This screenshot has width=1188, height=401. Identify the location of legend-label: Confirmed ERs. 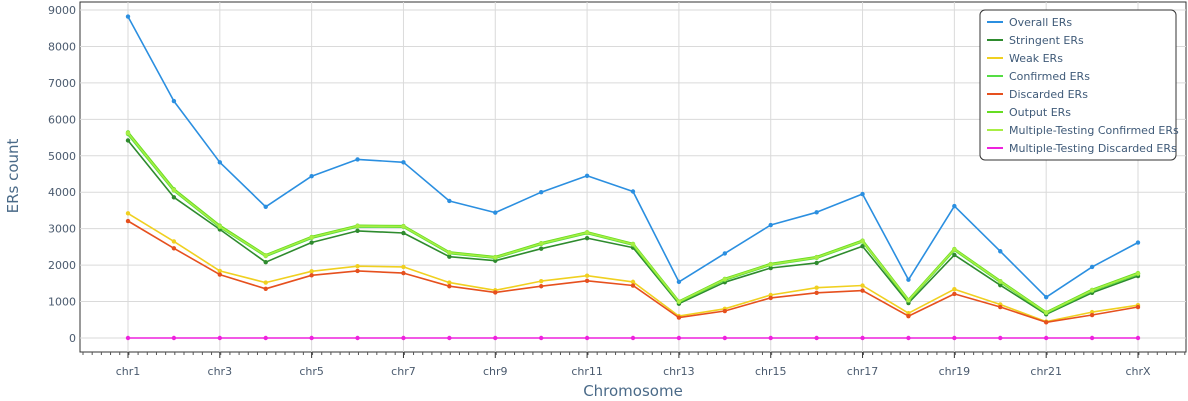
(1049, 76).